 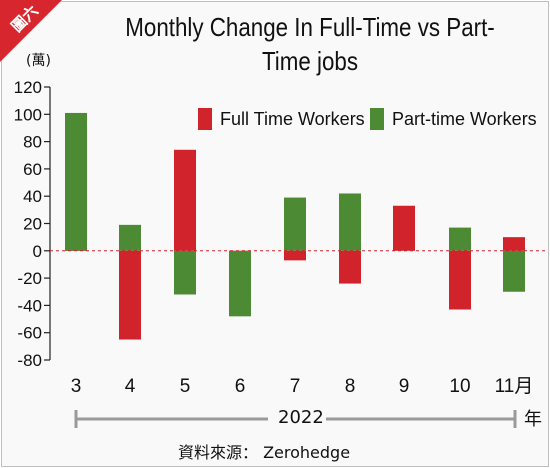 I want to click on x-tick-label: 3, so click(x=76, y=386).